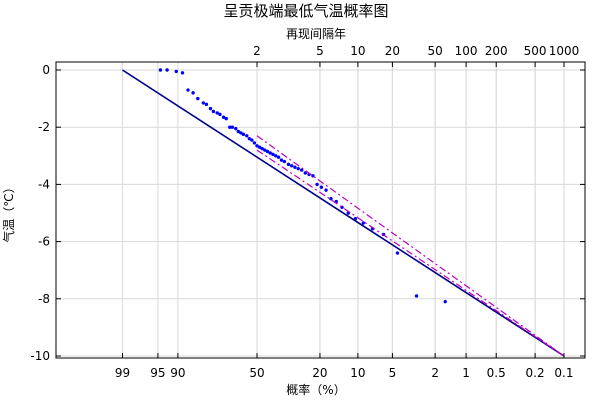 Image resolution: width=593 pixels, height=401 pixels. I want to click on y-tick-label: -10, so click(40, 356).